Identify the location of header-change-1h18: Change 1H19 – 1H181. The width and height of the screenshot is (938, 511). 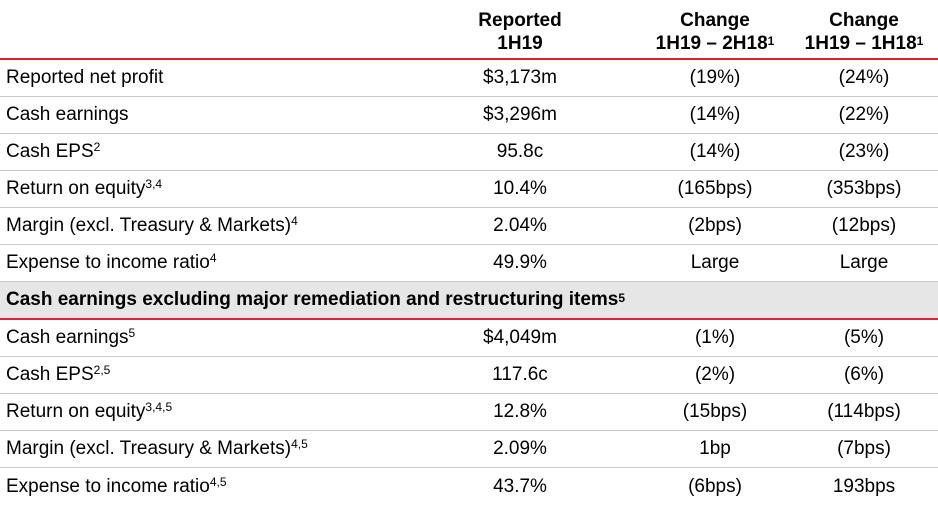
(864, 29).